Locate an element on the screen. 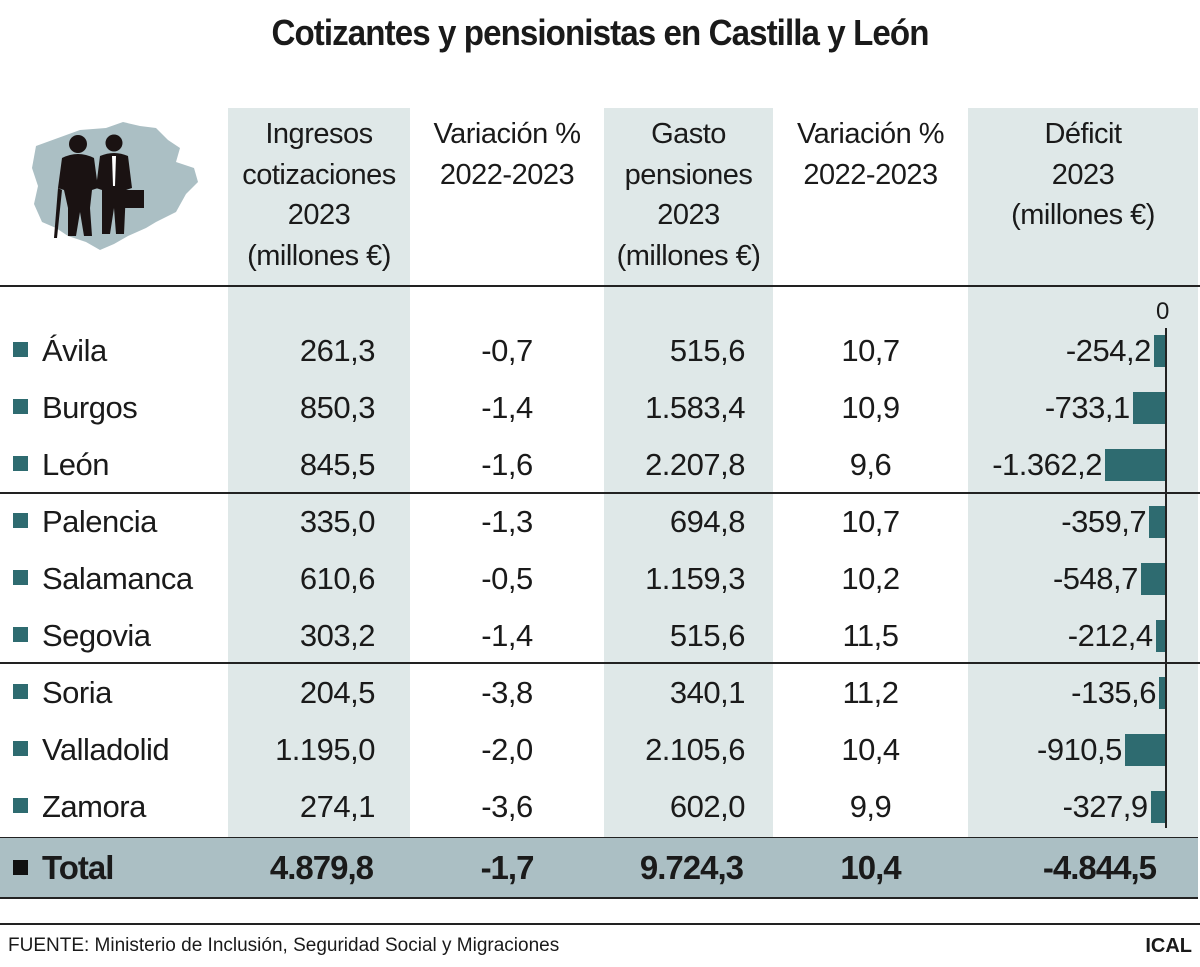 This screenshot has width=1200, height=967. variacion-1-value: -3,6 is located at coordinates (507, 806).